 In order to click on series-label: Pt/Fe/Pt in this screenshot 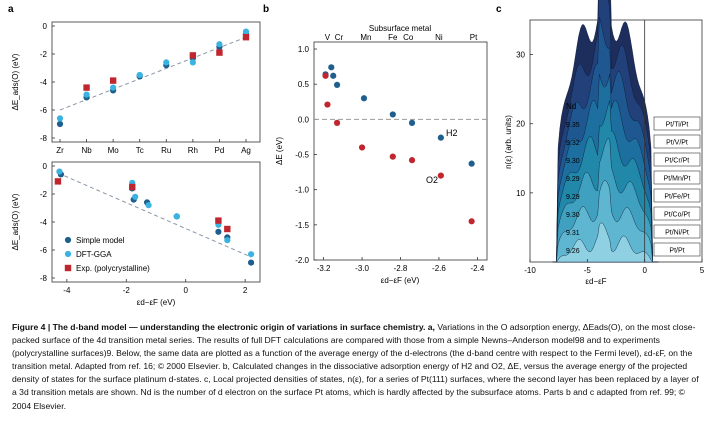, I will do `click(676, 197)`.